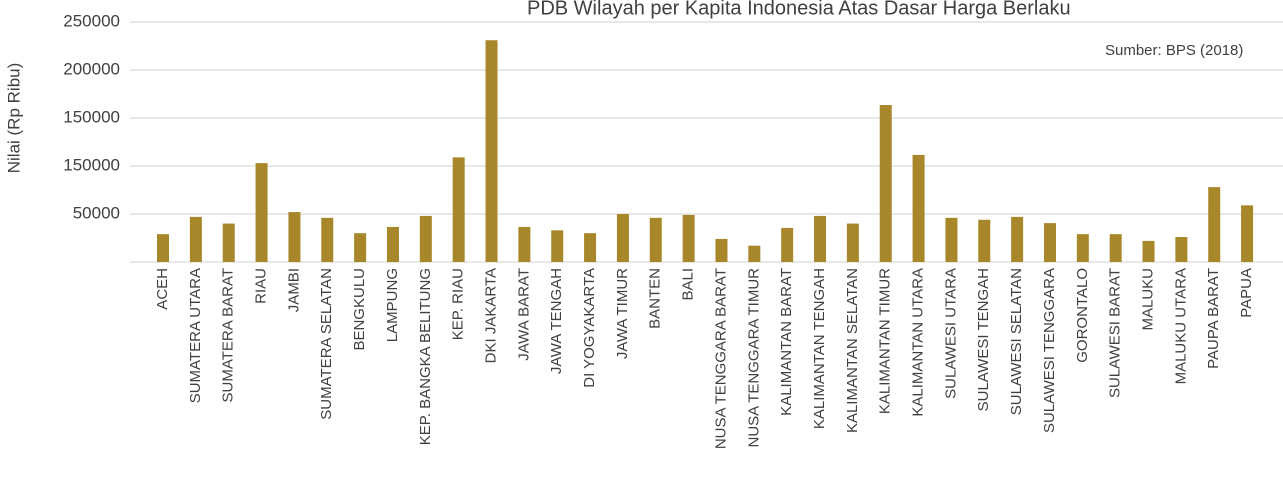 The width and height of the screenshot is (1283, 497). I want to click on x-tick-label: NUSA TENGGARA TIMUR, so click(753, 358).